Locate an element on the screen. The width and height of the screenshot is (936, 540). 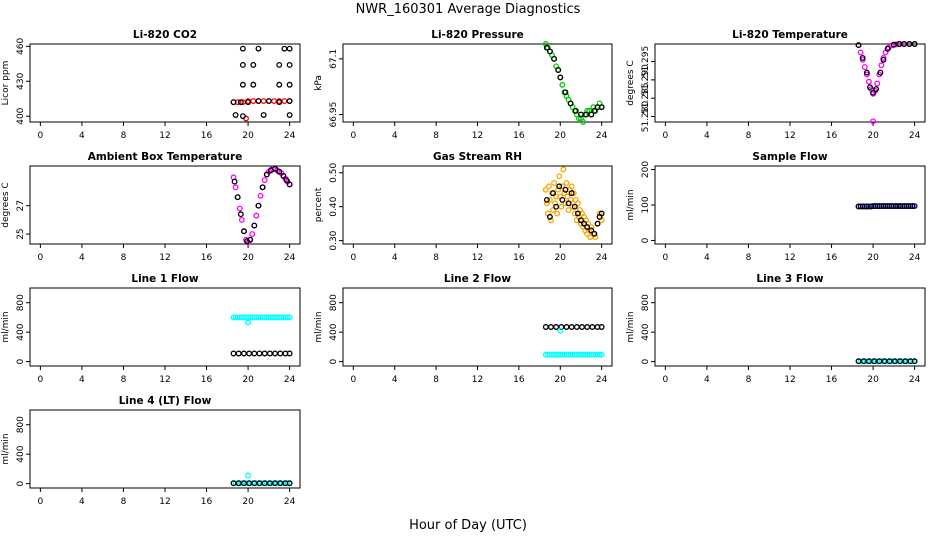
plot-frame is located at coordinates (165, 449).